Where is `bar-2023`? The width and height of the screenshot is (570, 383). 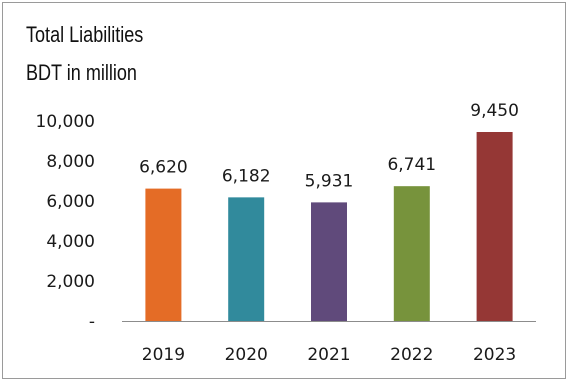 bar-2023 is located at coordinates (494, 226).